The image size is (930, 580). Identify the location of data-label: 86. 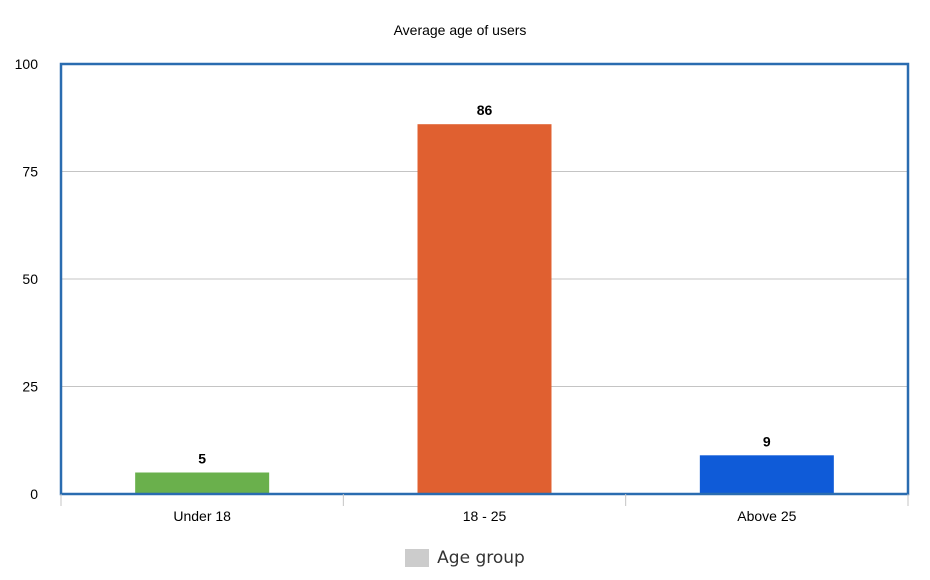
(485, 110).